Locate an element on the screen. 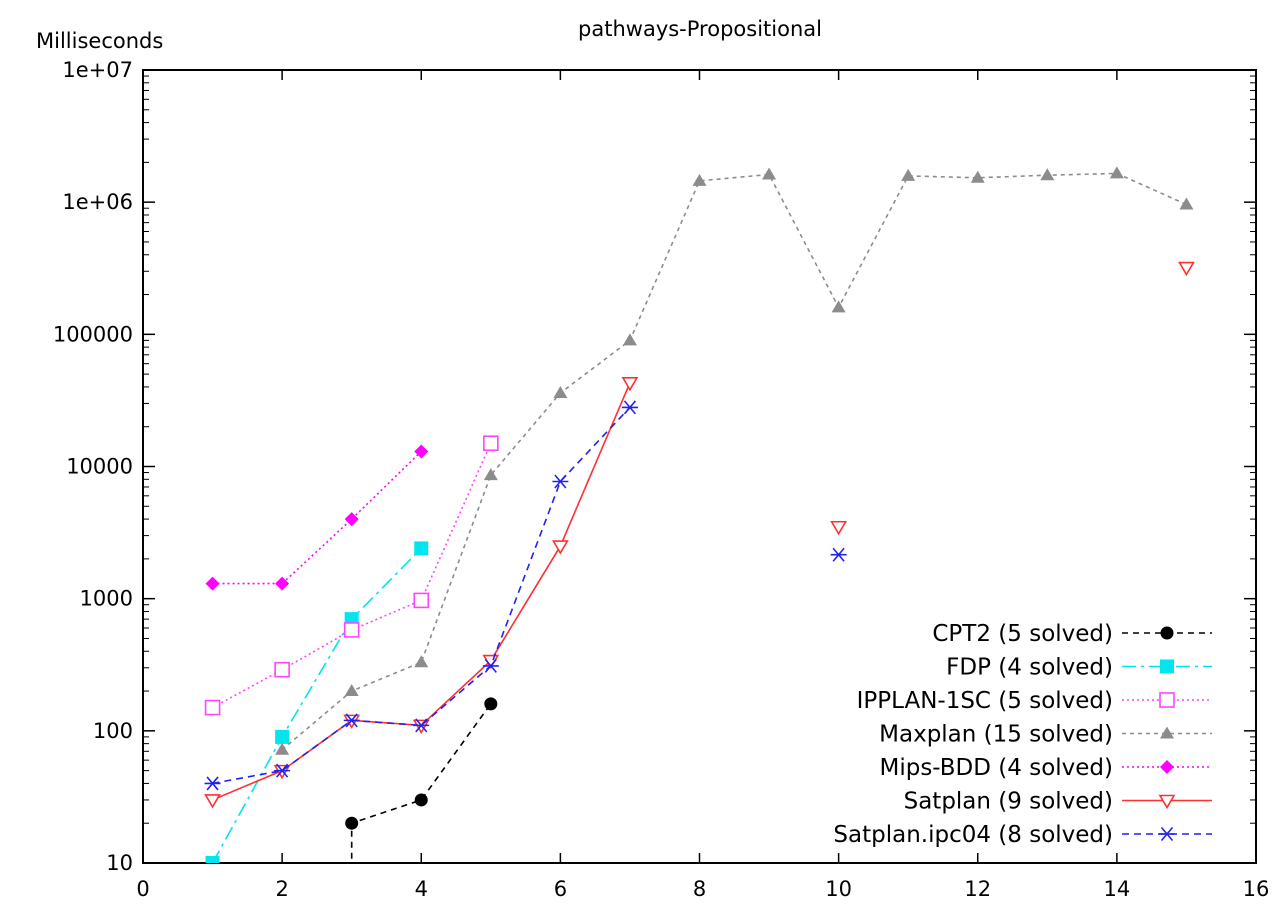  y-tick-label: 100 is located at coordinates (113, 731).